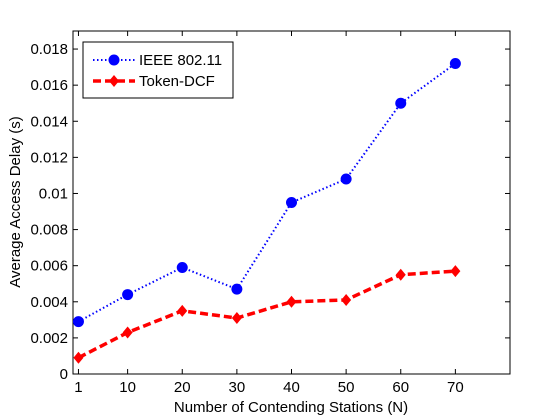 The image size is (560, 420). I want to click on y-tick-label: 0.012, so click(49, 157).